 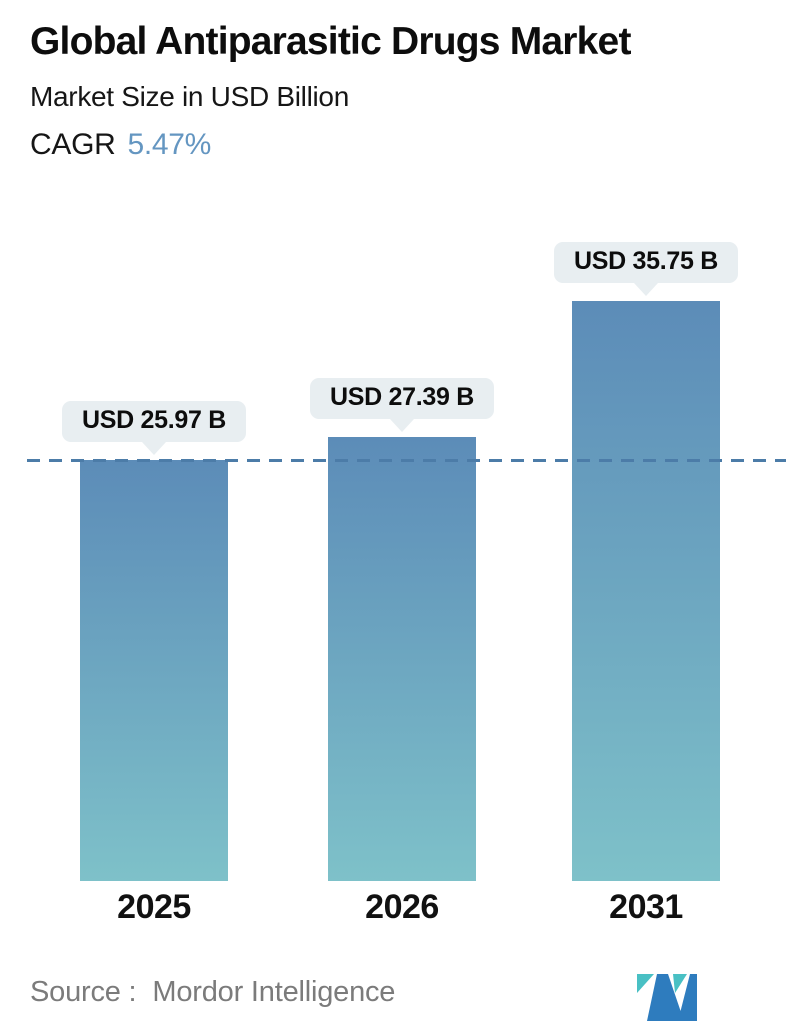 What do you see at coordinates (646, 262) in the screenshot?
I see `value-callout-2031: USD 35.75 B` at bounding box center [646, 262].